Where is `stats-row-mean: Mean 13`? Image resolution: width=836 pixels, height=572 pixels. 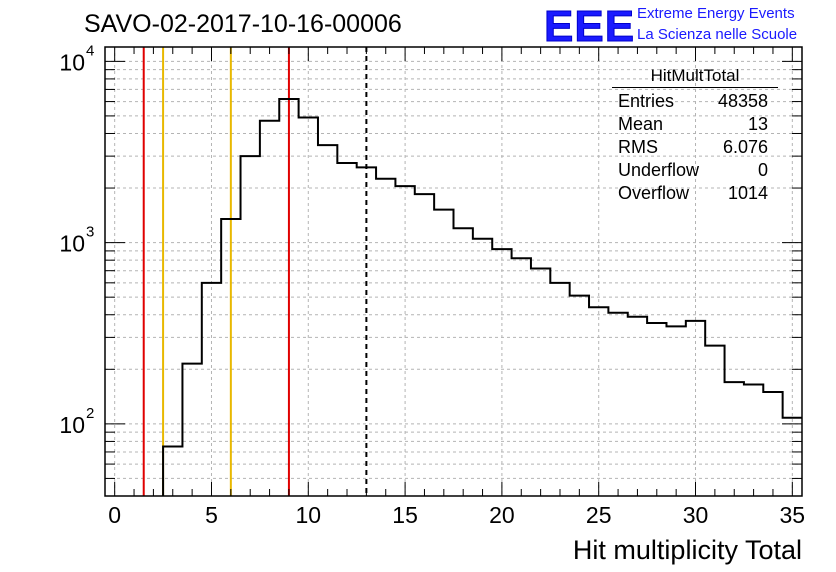 stats-row-mean: Mean 13 is located at coordinates (695, 124).